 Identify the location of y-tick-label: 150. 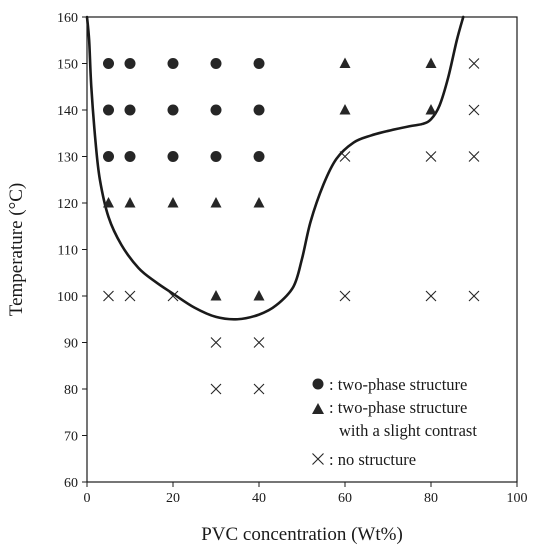
(67, 65).